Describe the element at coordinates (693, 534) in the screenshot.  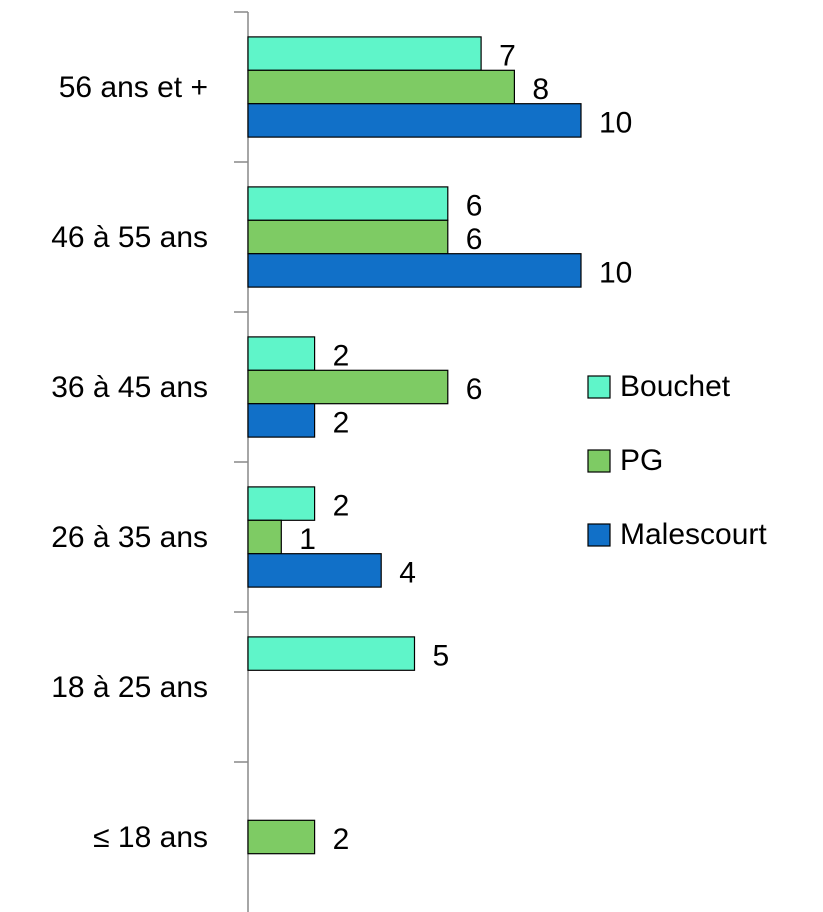
I see `legend-label: Malescourt` at that location.